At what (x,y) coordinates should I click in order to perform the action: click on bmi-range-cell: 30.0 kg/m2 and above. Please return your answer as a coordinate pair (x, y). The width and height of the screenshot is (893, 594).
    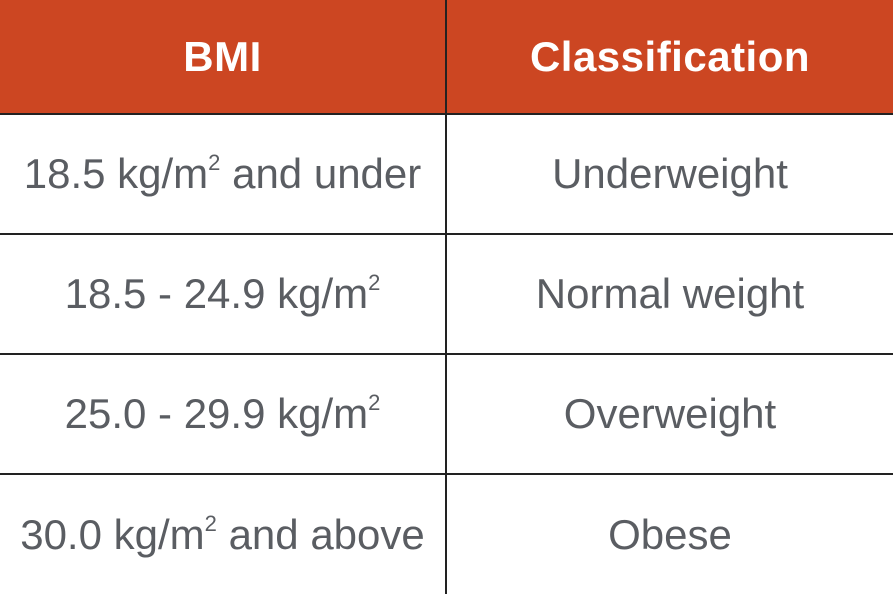
    Looking at the image, I should click on (223, 533).